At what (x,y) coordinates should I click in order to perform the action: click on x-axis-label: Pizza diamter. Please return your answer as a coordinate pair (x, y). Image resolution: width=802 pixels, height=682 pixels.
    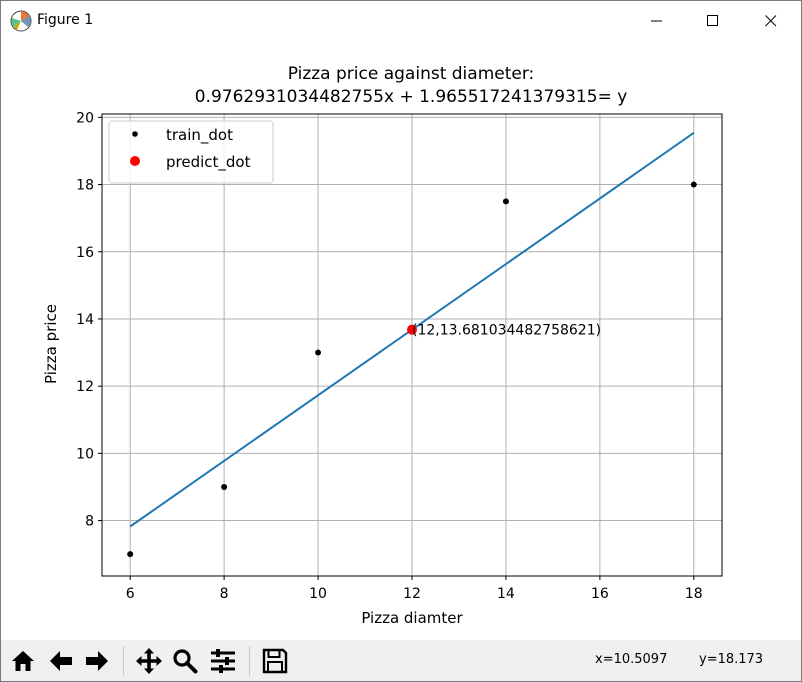
    Looking at the image, I should click on (412, 618).